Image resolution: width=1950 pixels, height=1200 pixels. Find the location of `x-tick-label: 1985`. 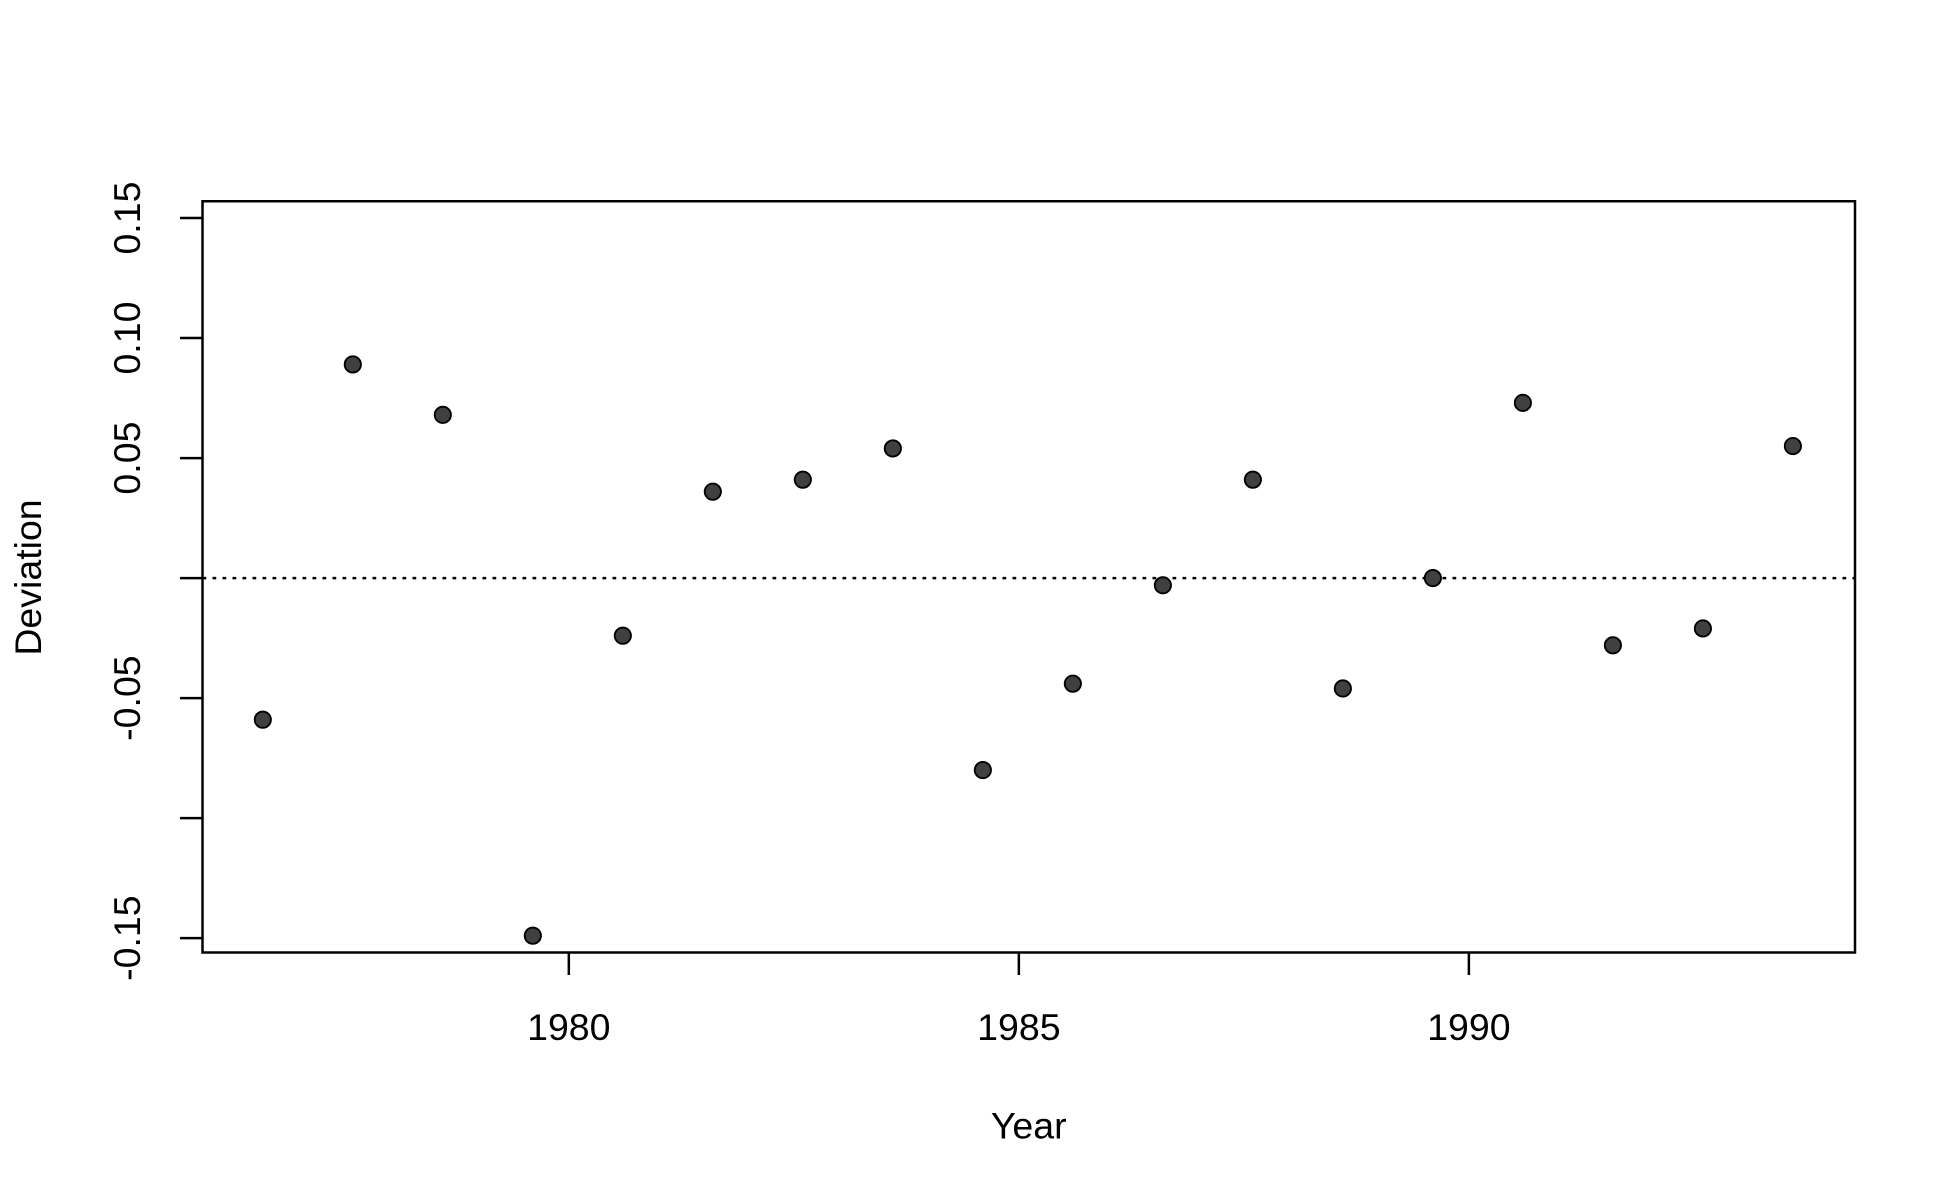

x-tick-label: 1985 is located at coordinates (1018, 1027).